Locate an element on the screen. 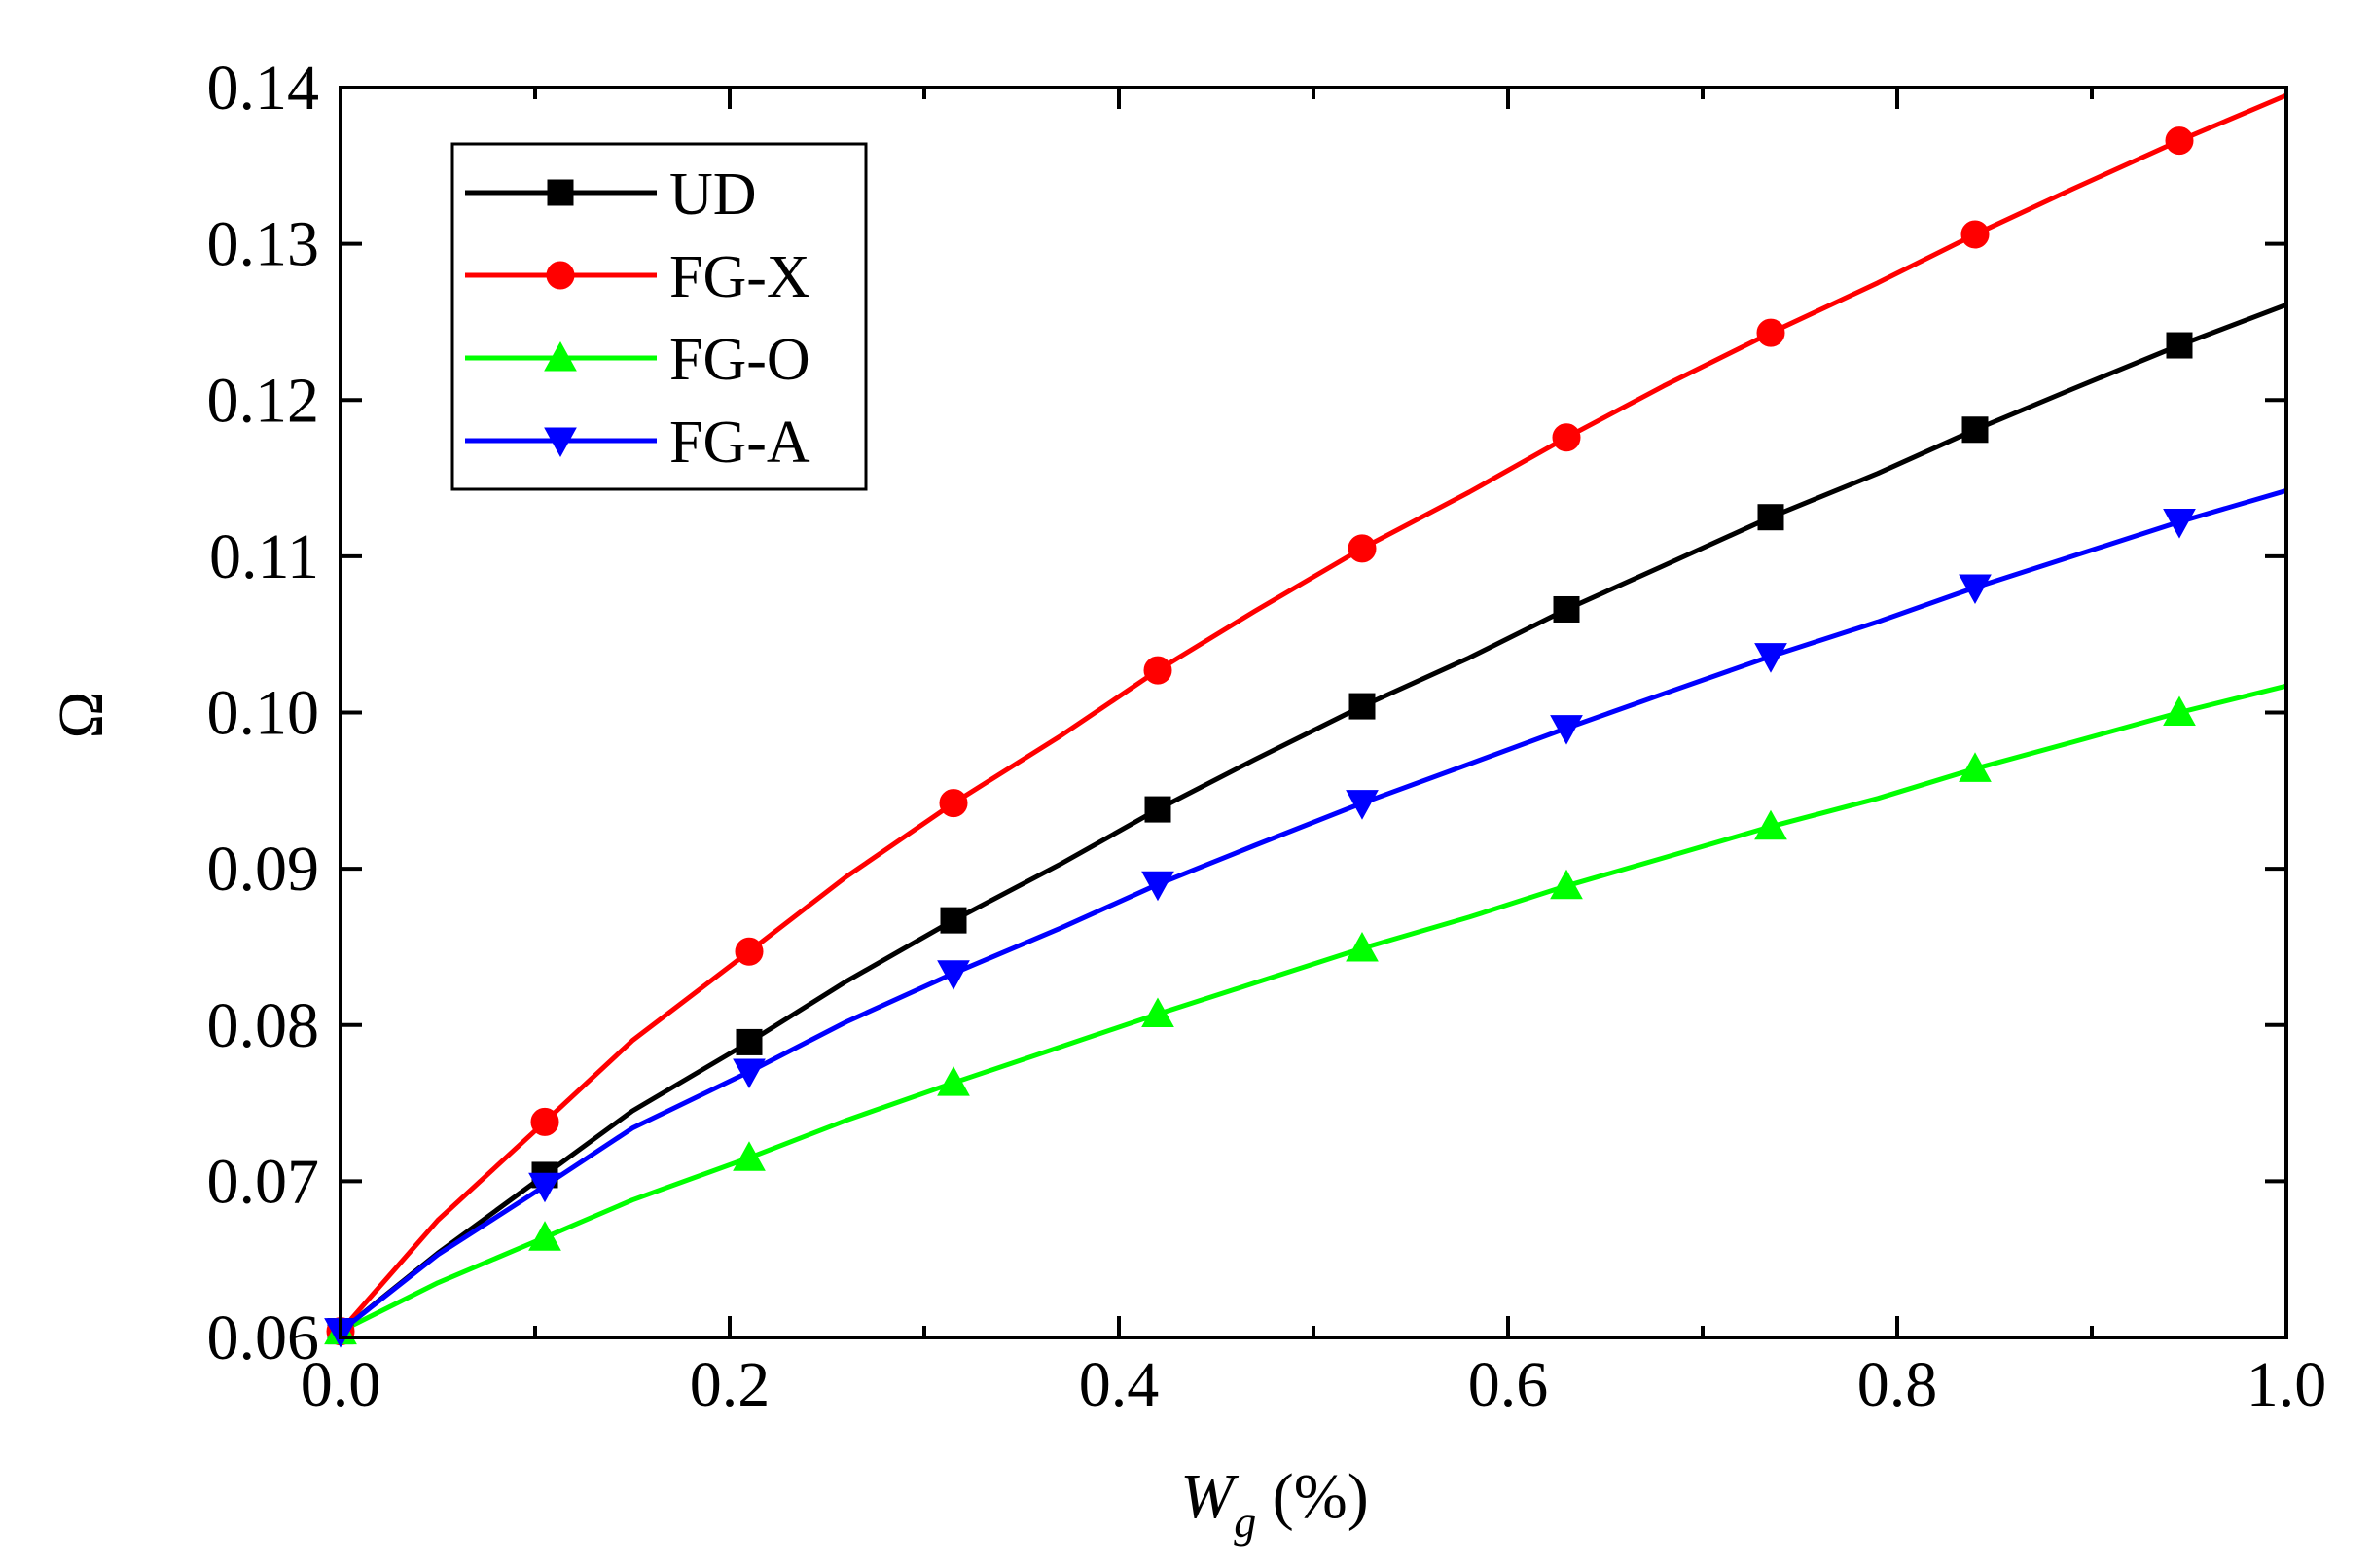 Image resolution: width=2373 pixels, height=1568 pixels. x-tick-label: 0.4 is located at coordinates (1119, 1385).